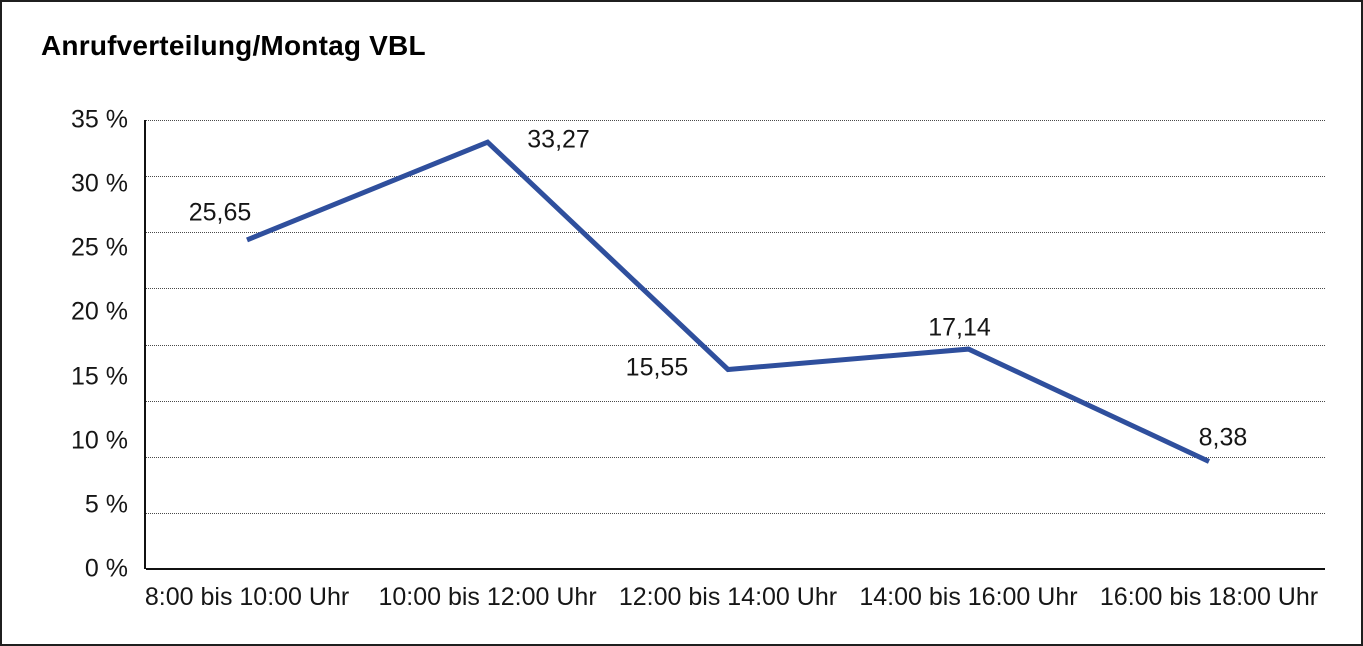 Image resolution: width=1363 pixels, height=646 pixels. What do you see at coordinates (728, 597) in the screenshot?
I see `x-tick-label: 12:00 bis 14:00 Uhr` at bounding box center [728, 597].